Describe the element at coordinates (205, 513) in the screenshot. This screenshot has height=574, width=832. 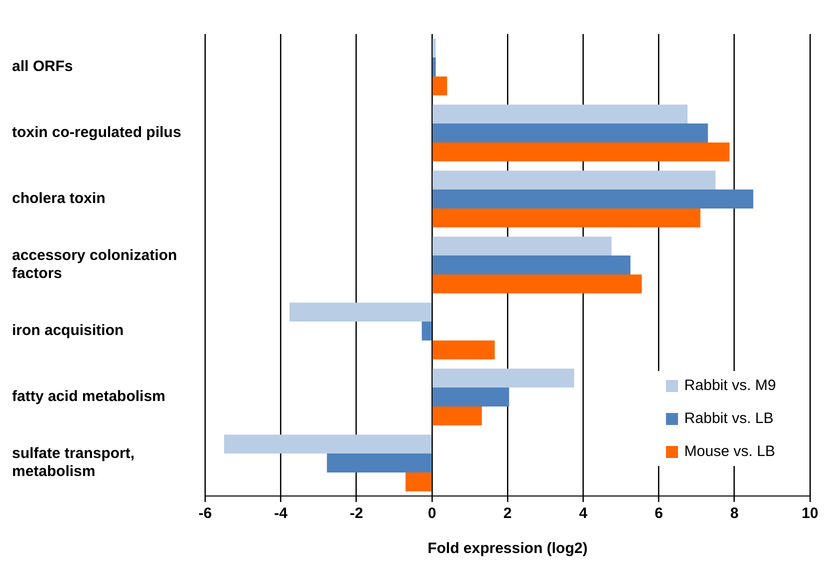
I see `x-tick-label: -6` at that location.